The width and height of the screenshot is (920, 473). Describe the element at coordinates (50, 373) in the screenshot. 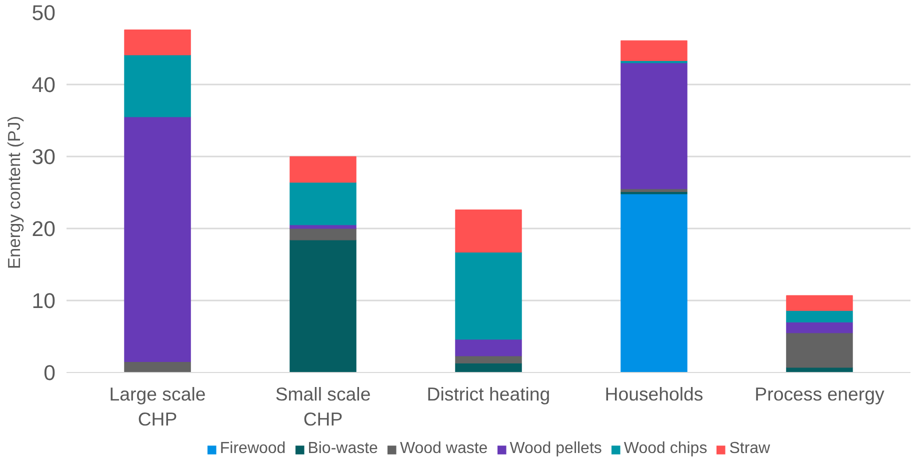

I see `y-tick-label: 0` at that location.